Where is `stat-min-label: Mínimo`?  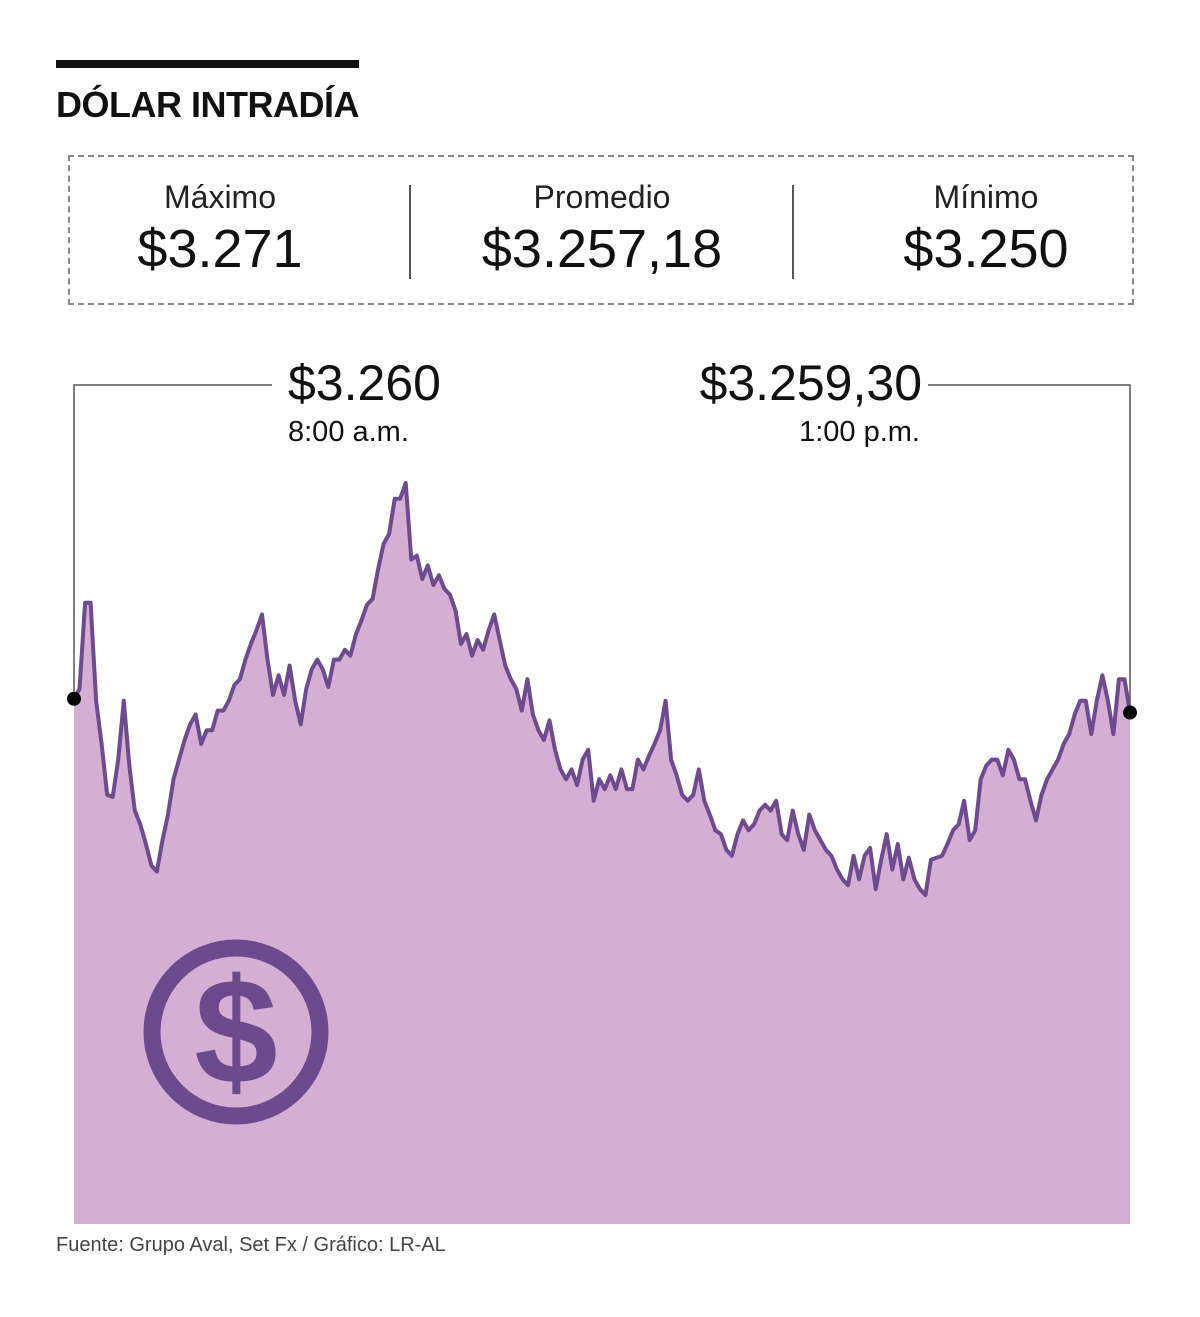
stat-min-label: Mínimo is located at coordinates (986, 197).